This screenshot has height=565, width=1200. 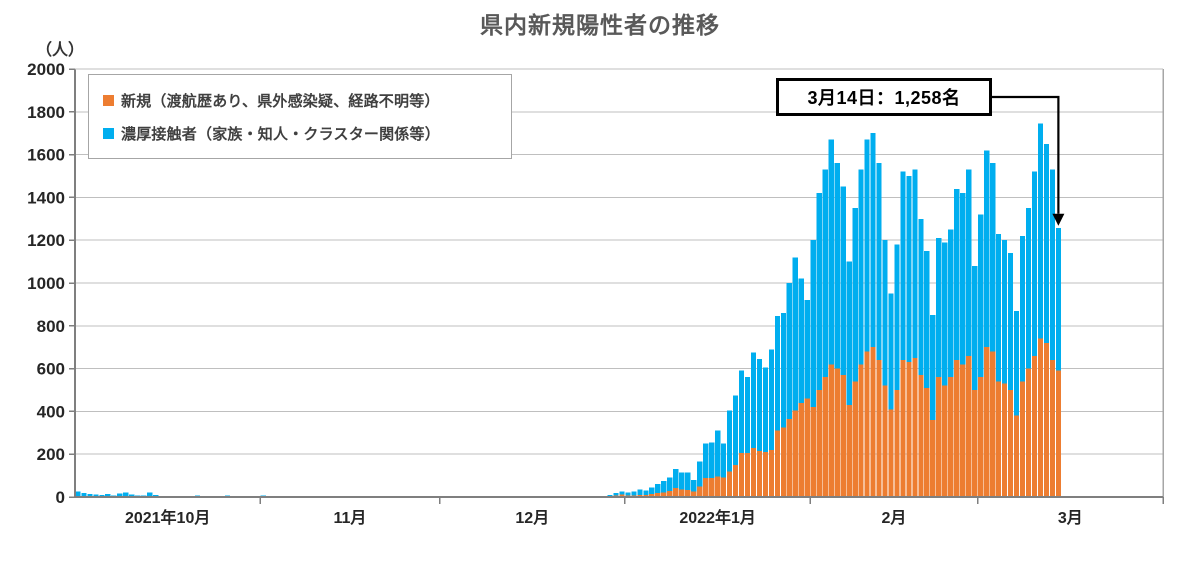 I want to click on y-tick-label: 1000, so click(x=46, y=283).